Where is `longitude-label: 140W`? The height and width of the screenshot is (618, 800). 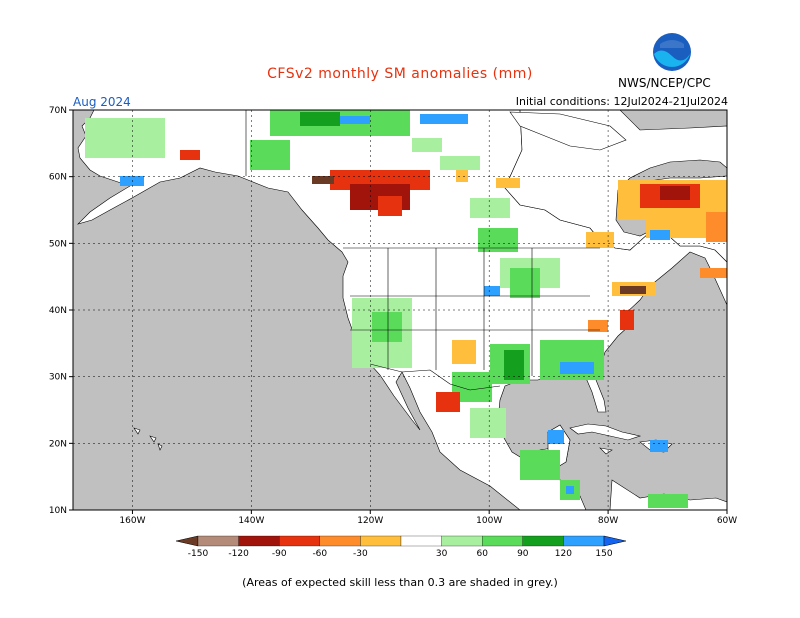 longitude-label: 140W is located at coordinates (251, 521).